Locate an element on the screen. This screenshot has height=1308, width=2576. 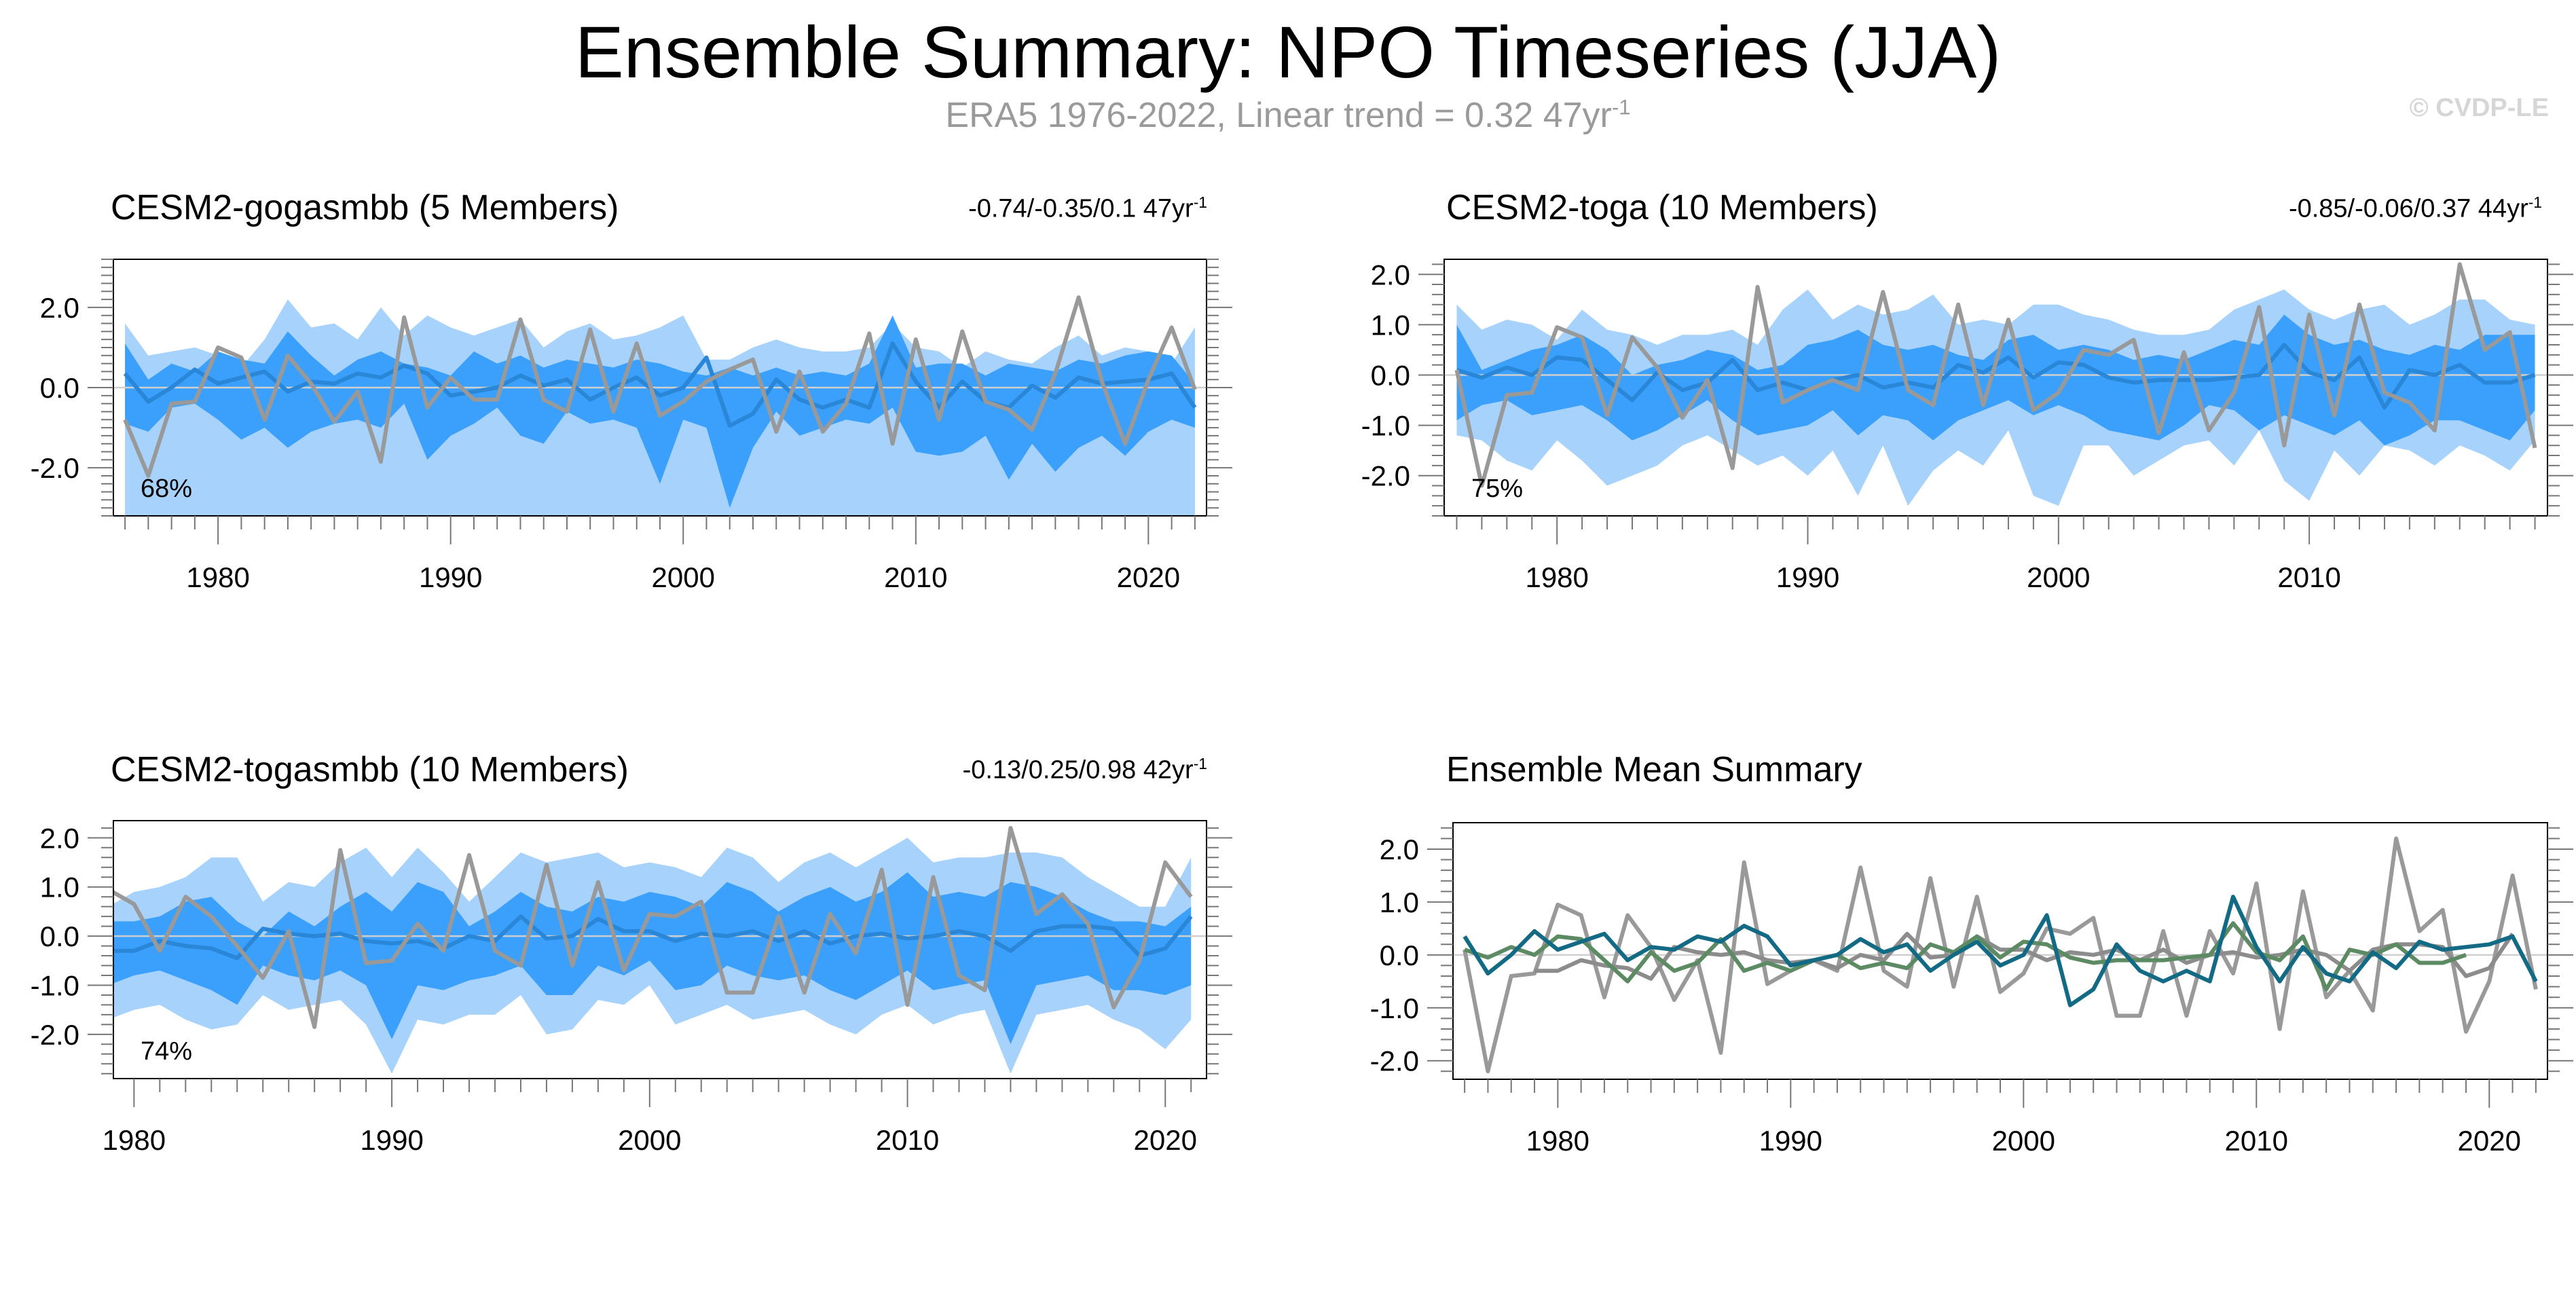
gogasmbb-ensemble-mean-line is located at coordinates (660, 384).